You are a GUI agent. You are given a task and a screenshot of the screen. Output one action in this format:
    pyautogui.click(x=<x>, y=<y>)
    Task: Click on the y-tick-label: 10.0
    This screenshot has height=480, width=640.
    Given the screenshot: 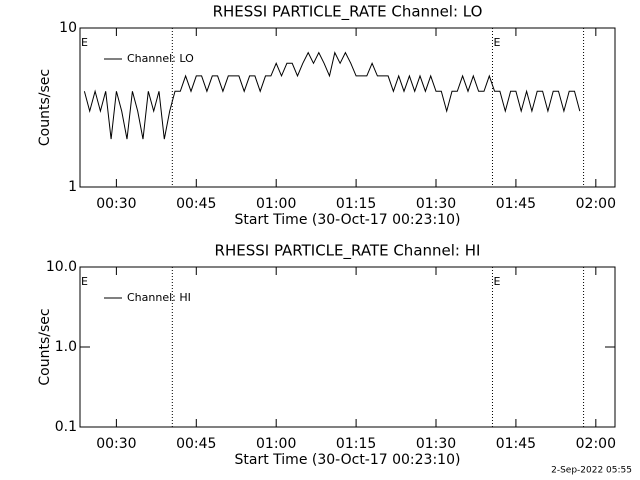 What is the action you would take?
    pyautogui.click(x=61, y=267)
    